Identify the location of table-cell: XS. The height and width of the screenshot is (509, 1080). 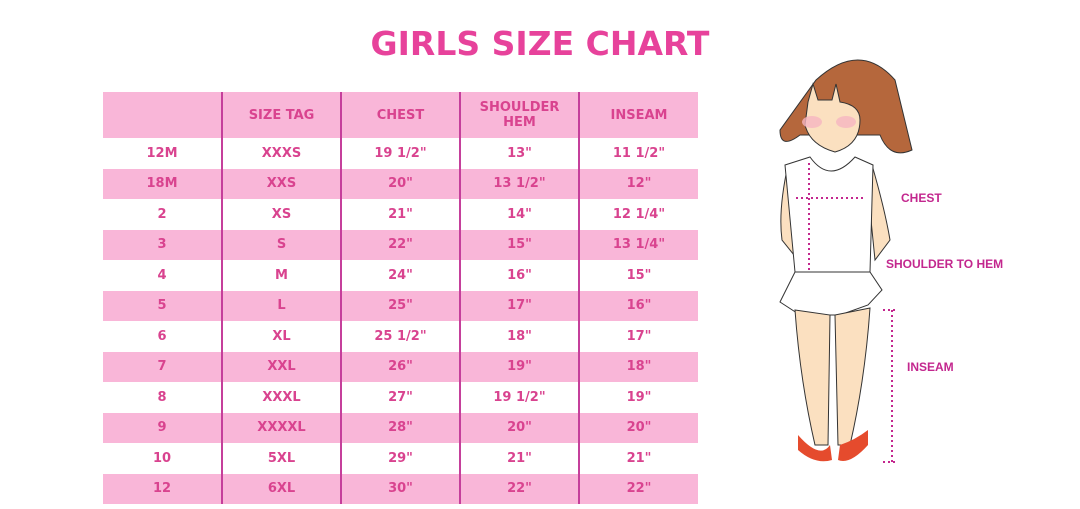
(281, 214).